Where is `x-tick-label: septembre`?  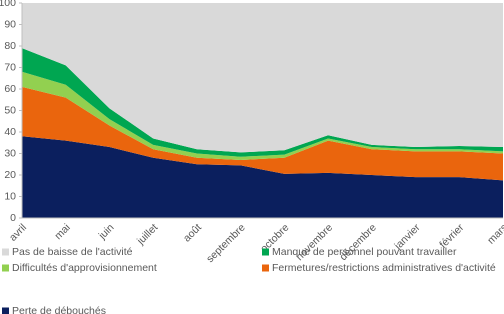
x-tick-label: septembre is located at coordinates (226, 243).